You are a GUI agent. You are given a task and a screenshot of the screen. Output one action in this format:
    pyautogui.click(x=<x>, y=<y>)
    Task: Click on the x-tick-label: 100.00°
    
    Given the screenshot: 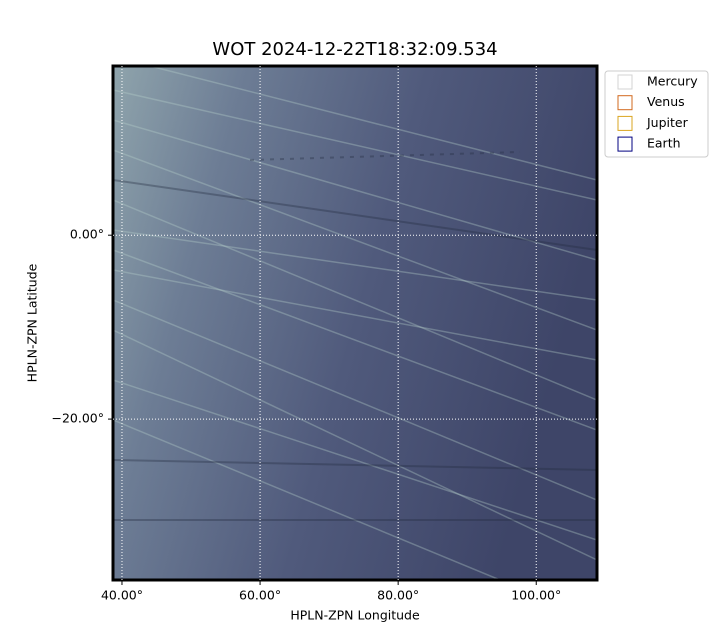 What is the action you would take?
    pyautogui.click(x=536, y=595)
    